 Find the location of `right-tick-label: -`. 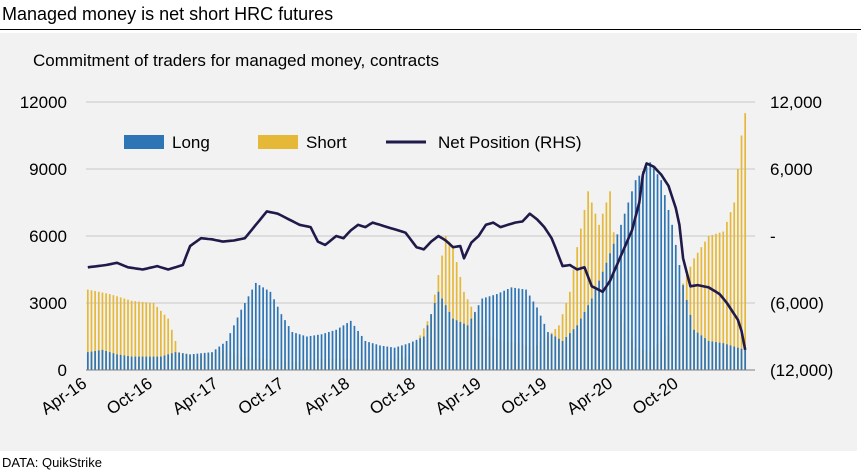

right-tick-label: - is located at coordinates (773, 236).